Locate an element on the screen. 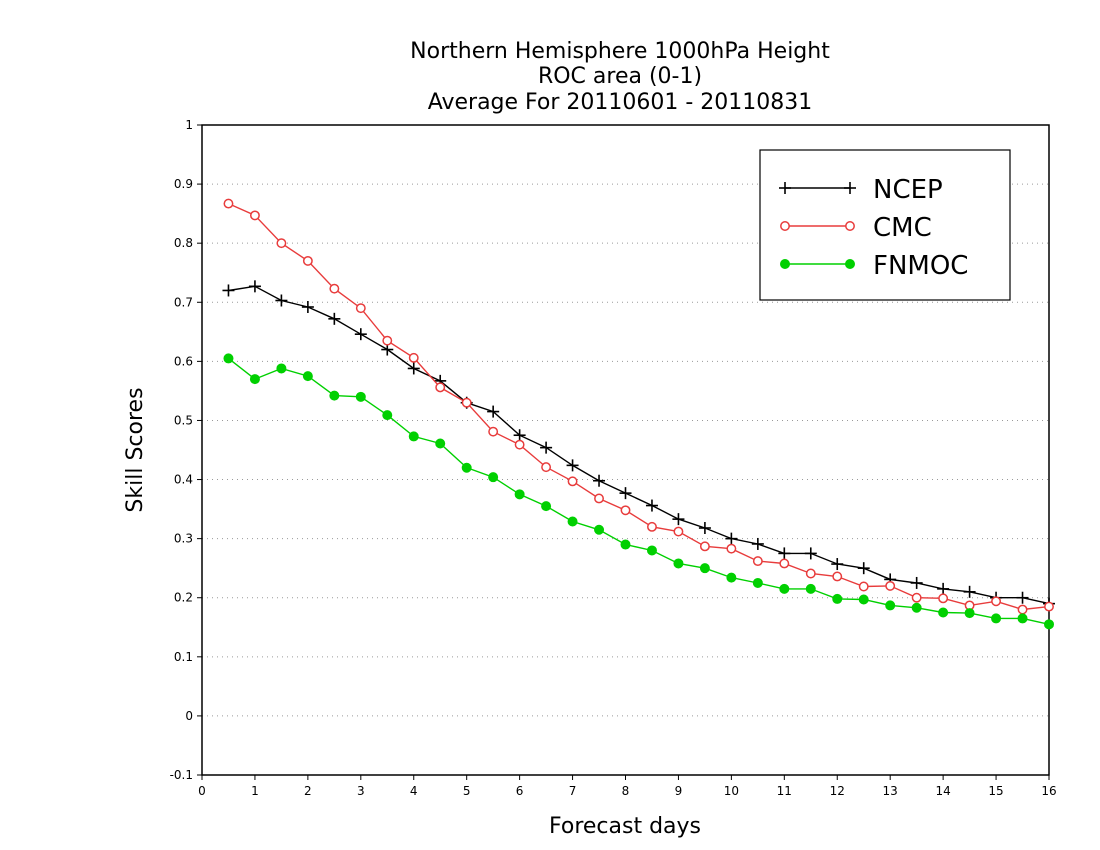  legend-box is located at coordinates (885, 225).